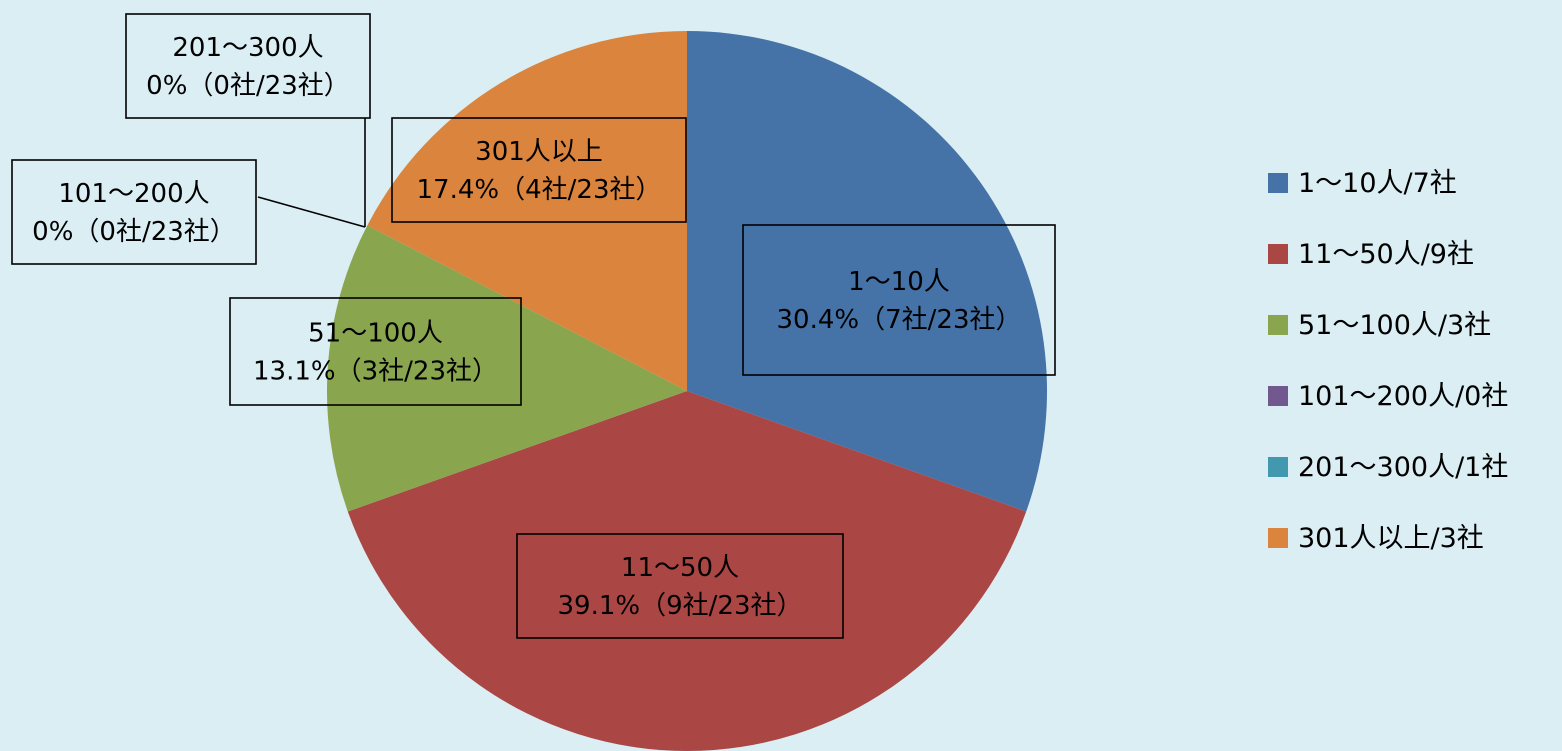 This screenshot has width=1562, height=751. What do you see at coordinates (1391, 538) in the screenshot?
I see `legend-label: 301人以上/3社` at bounding box center [1391, 538].